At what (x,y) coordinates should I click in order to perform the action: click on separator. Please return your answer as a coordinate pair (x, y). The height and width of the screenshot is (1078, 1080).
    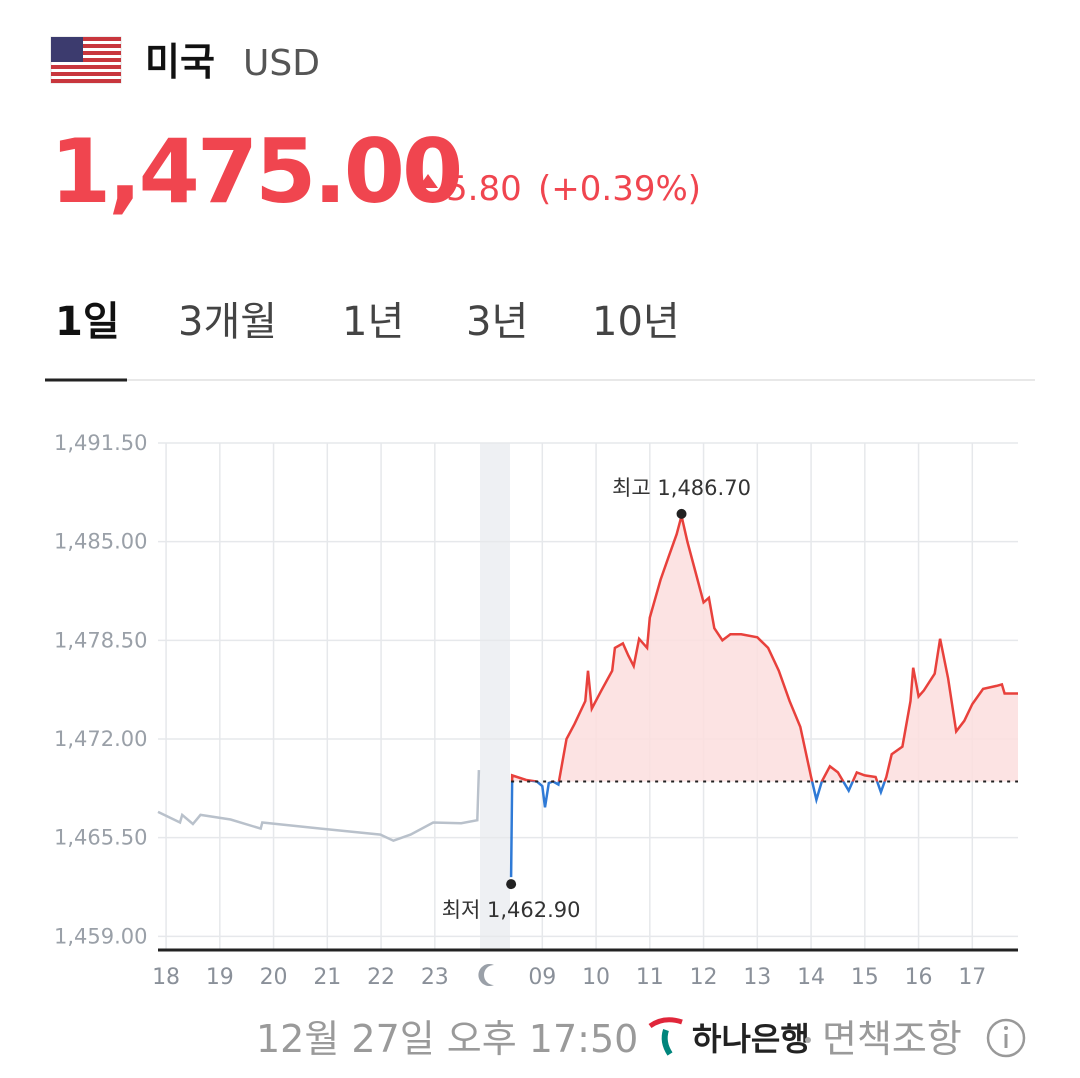
    Looking at the image, I should click on (808, 1040).